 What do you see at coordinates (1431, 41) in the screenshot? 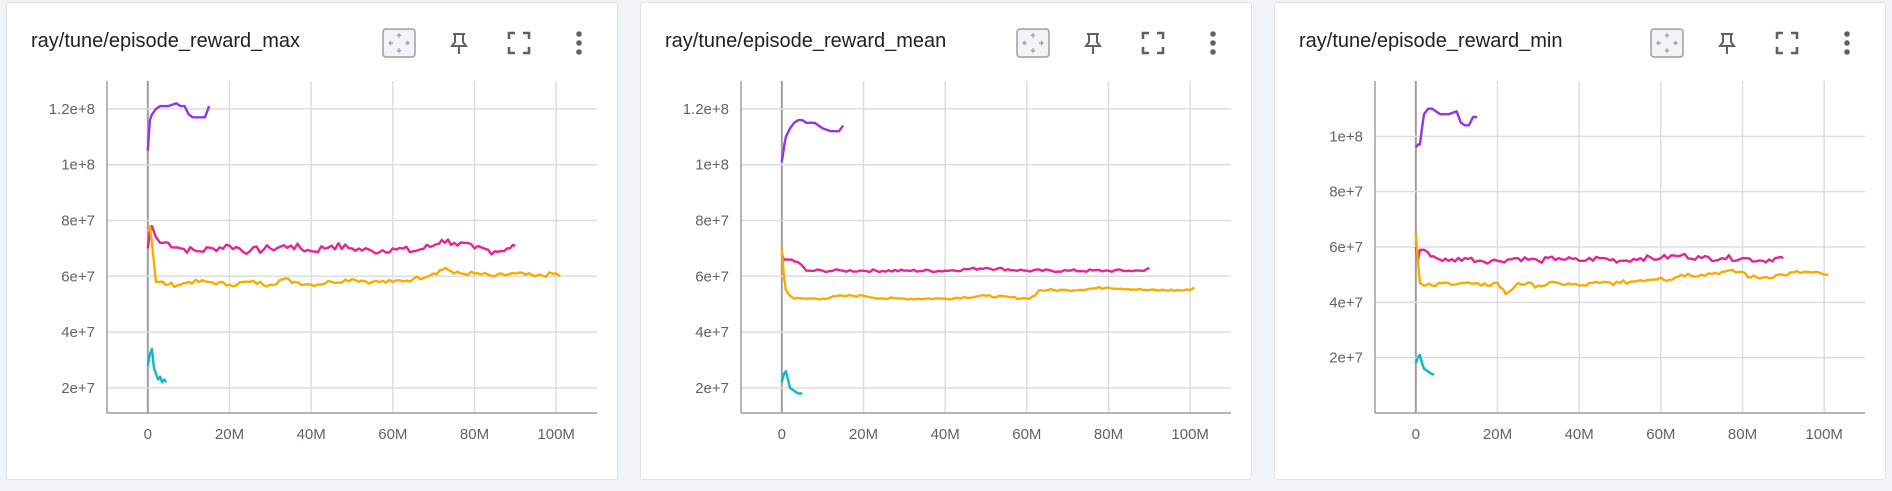
I see `chart-title: ray/tune/episode_reward_min` at bounding box center [1431, 41].